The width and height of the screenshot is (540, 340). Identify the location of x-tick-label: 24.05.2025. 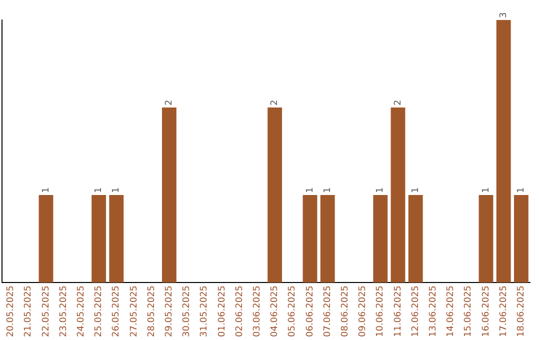
(81, 311).